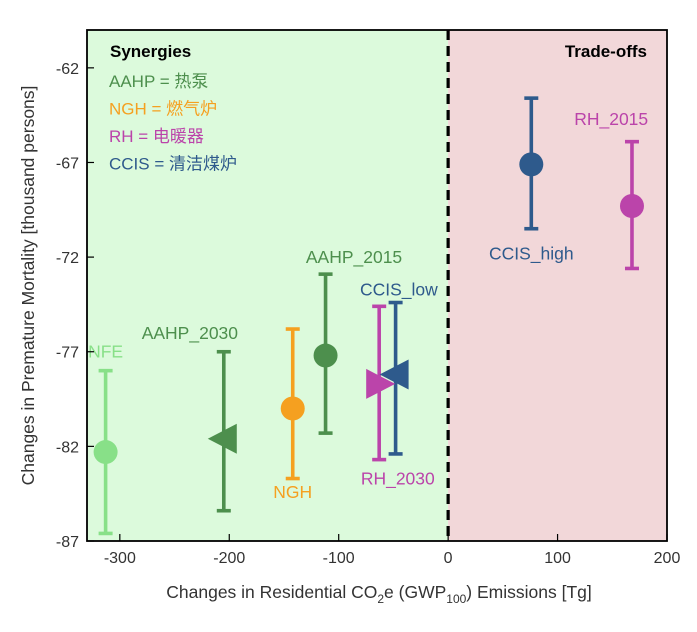 The width and height of the screenshot is (697, 632). What do you see at coordinates (158, 81) in the screenshot?
I see `legend-entry: AAHP = 热泵` at bounding box center [158, 81].